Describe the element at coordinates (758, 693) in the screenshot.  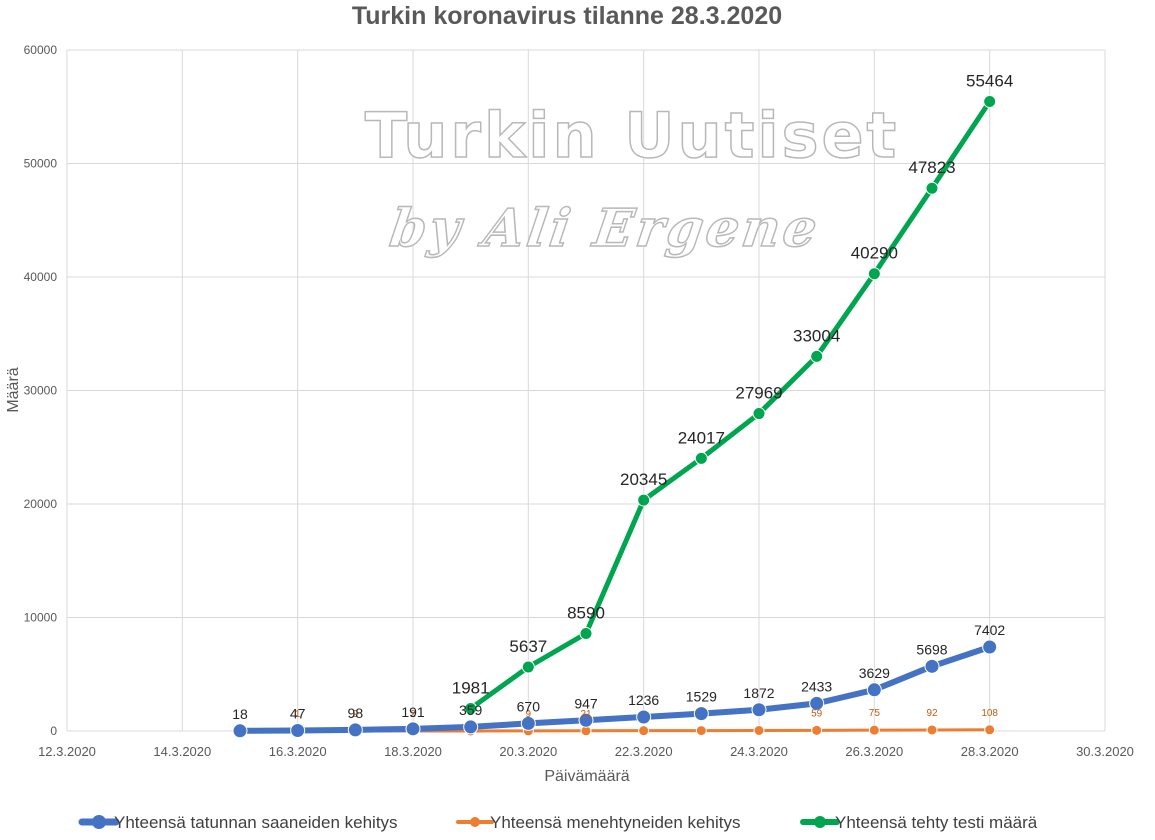
I see `data-label: 1872` at that location.